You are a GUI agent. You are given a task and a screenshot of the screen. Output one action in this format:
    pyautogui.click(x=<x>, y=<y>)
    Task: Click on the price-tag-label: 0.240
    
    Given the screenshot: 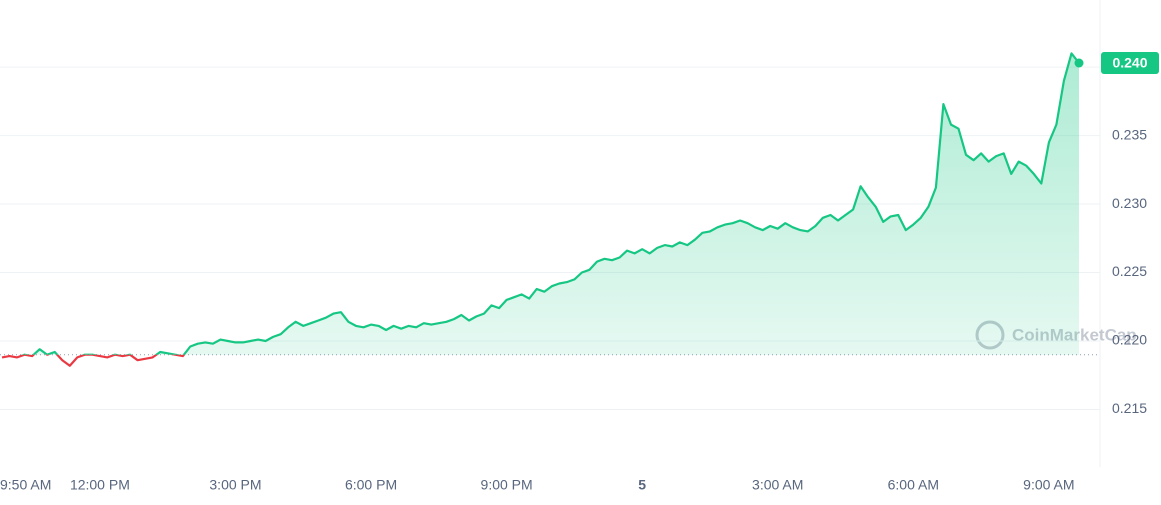 What is the action you would take?
    pyautogui.click(x=1129, y=63)
    